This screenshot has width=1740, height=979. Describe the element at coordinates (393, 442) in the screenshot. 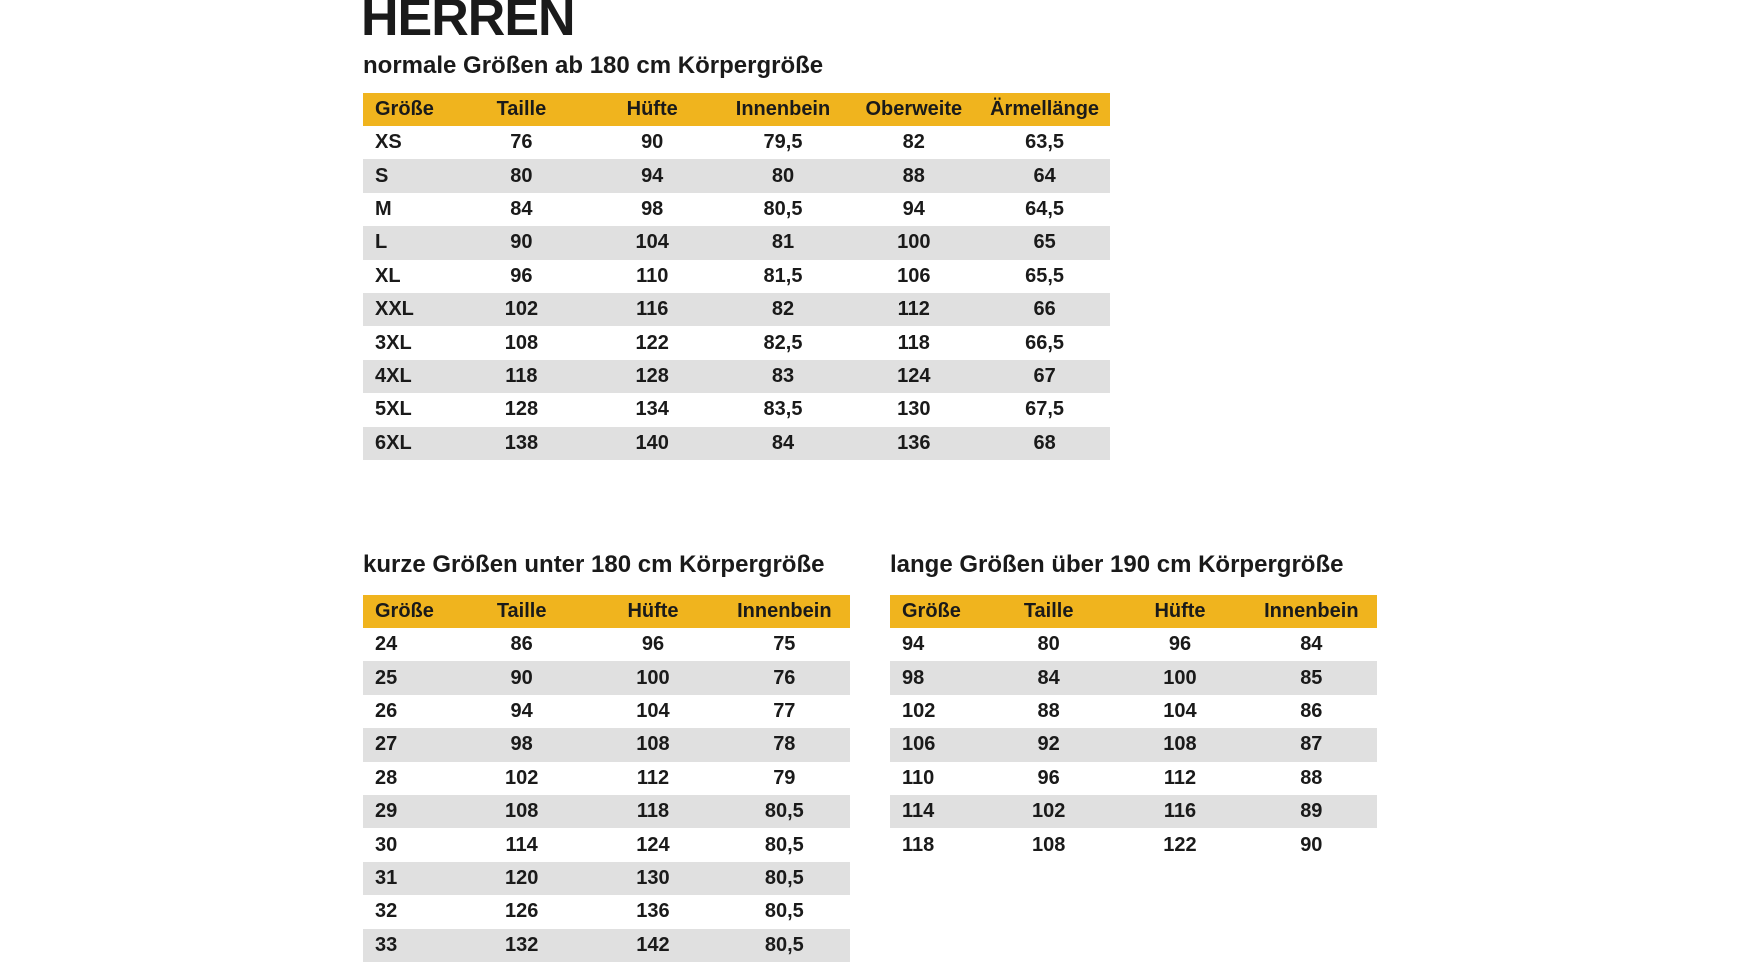

I see `size-cell: 6XL` at that location.